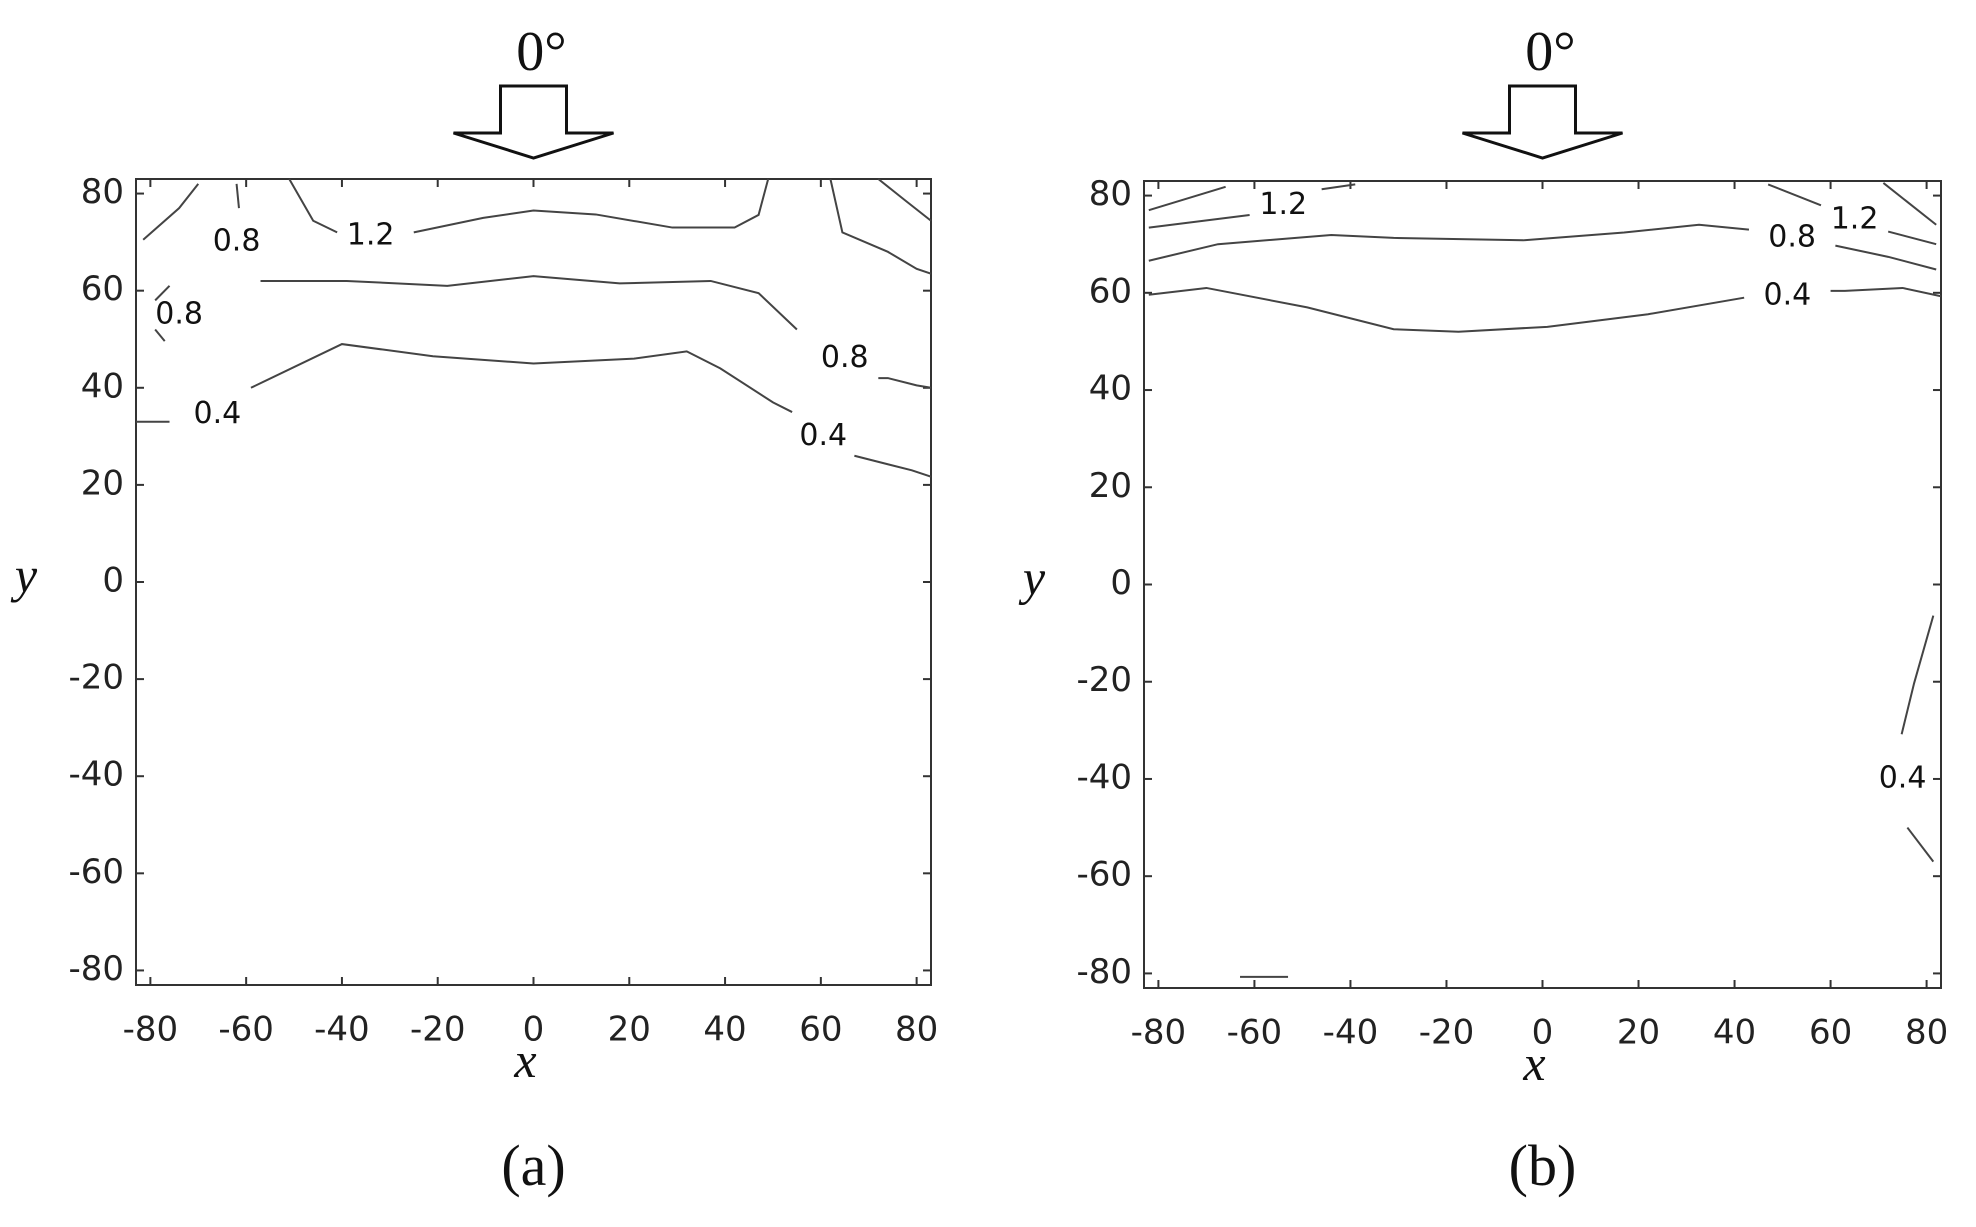  I want to click on panel-caption: (b), so click(1543, 1165).